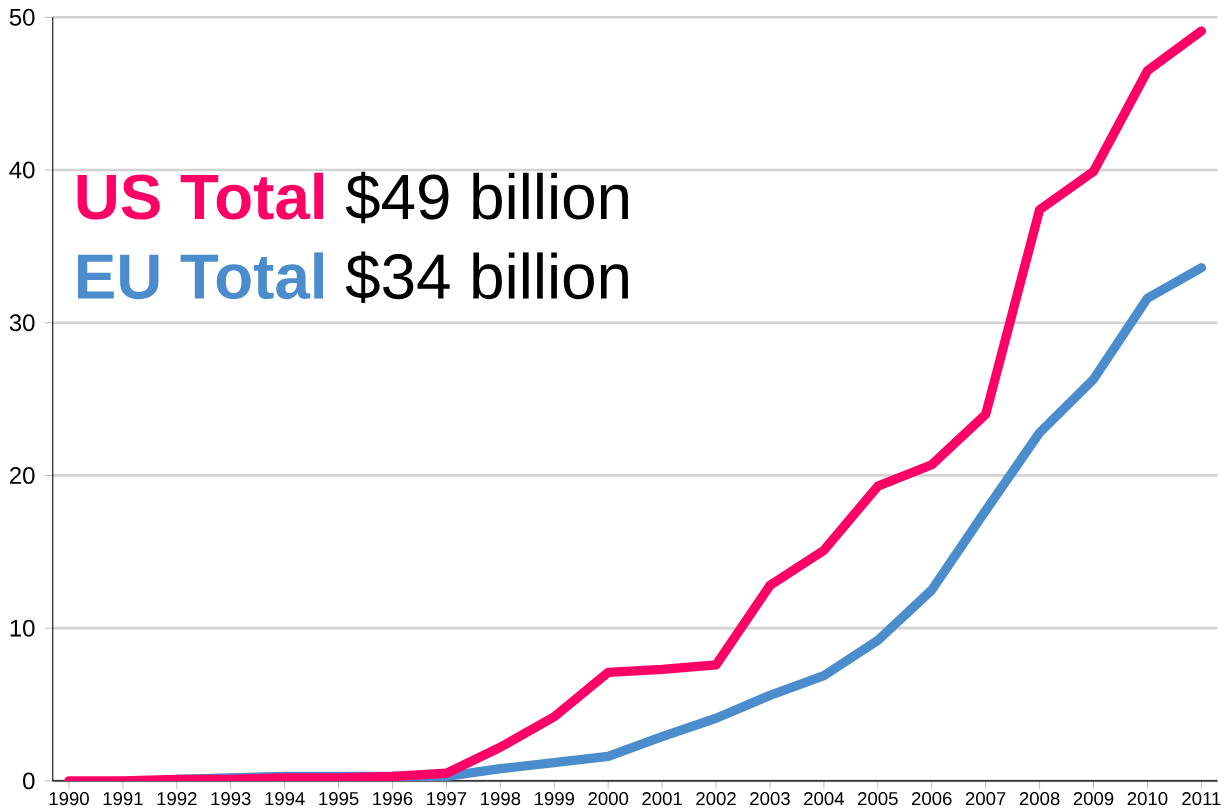  I want to click on x-tick-label: 2000, so click(608, 799).